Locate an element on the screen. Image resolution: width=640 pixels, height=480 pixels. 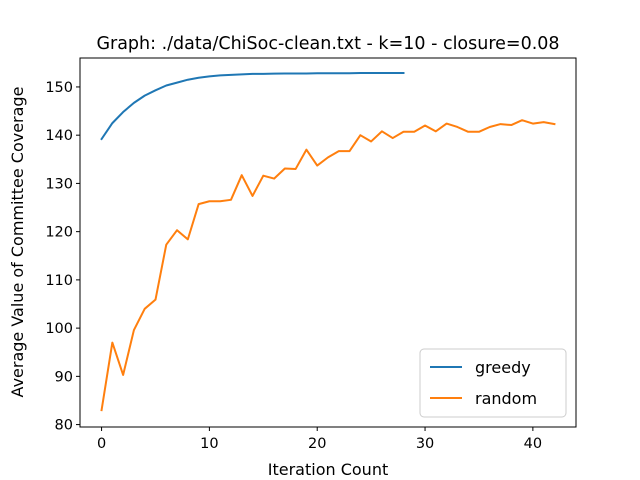
x-tick-label: 0 is located at coordinates (101, 444).